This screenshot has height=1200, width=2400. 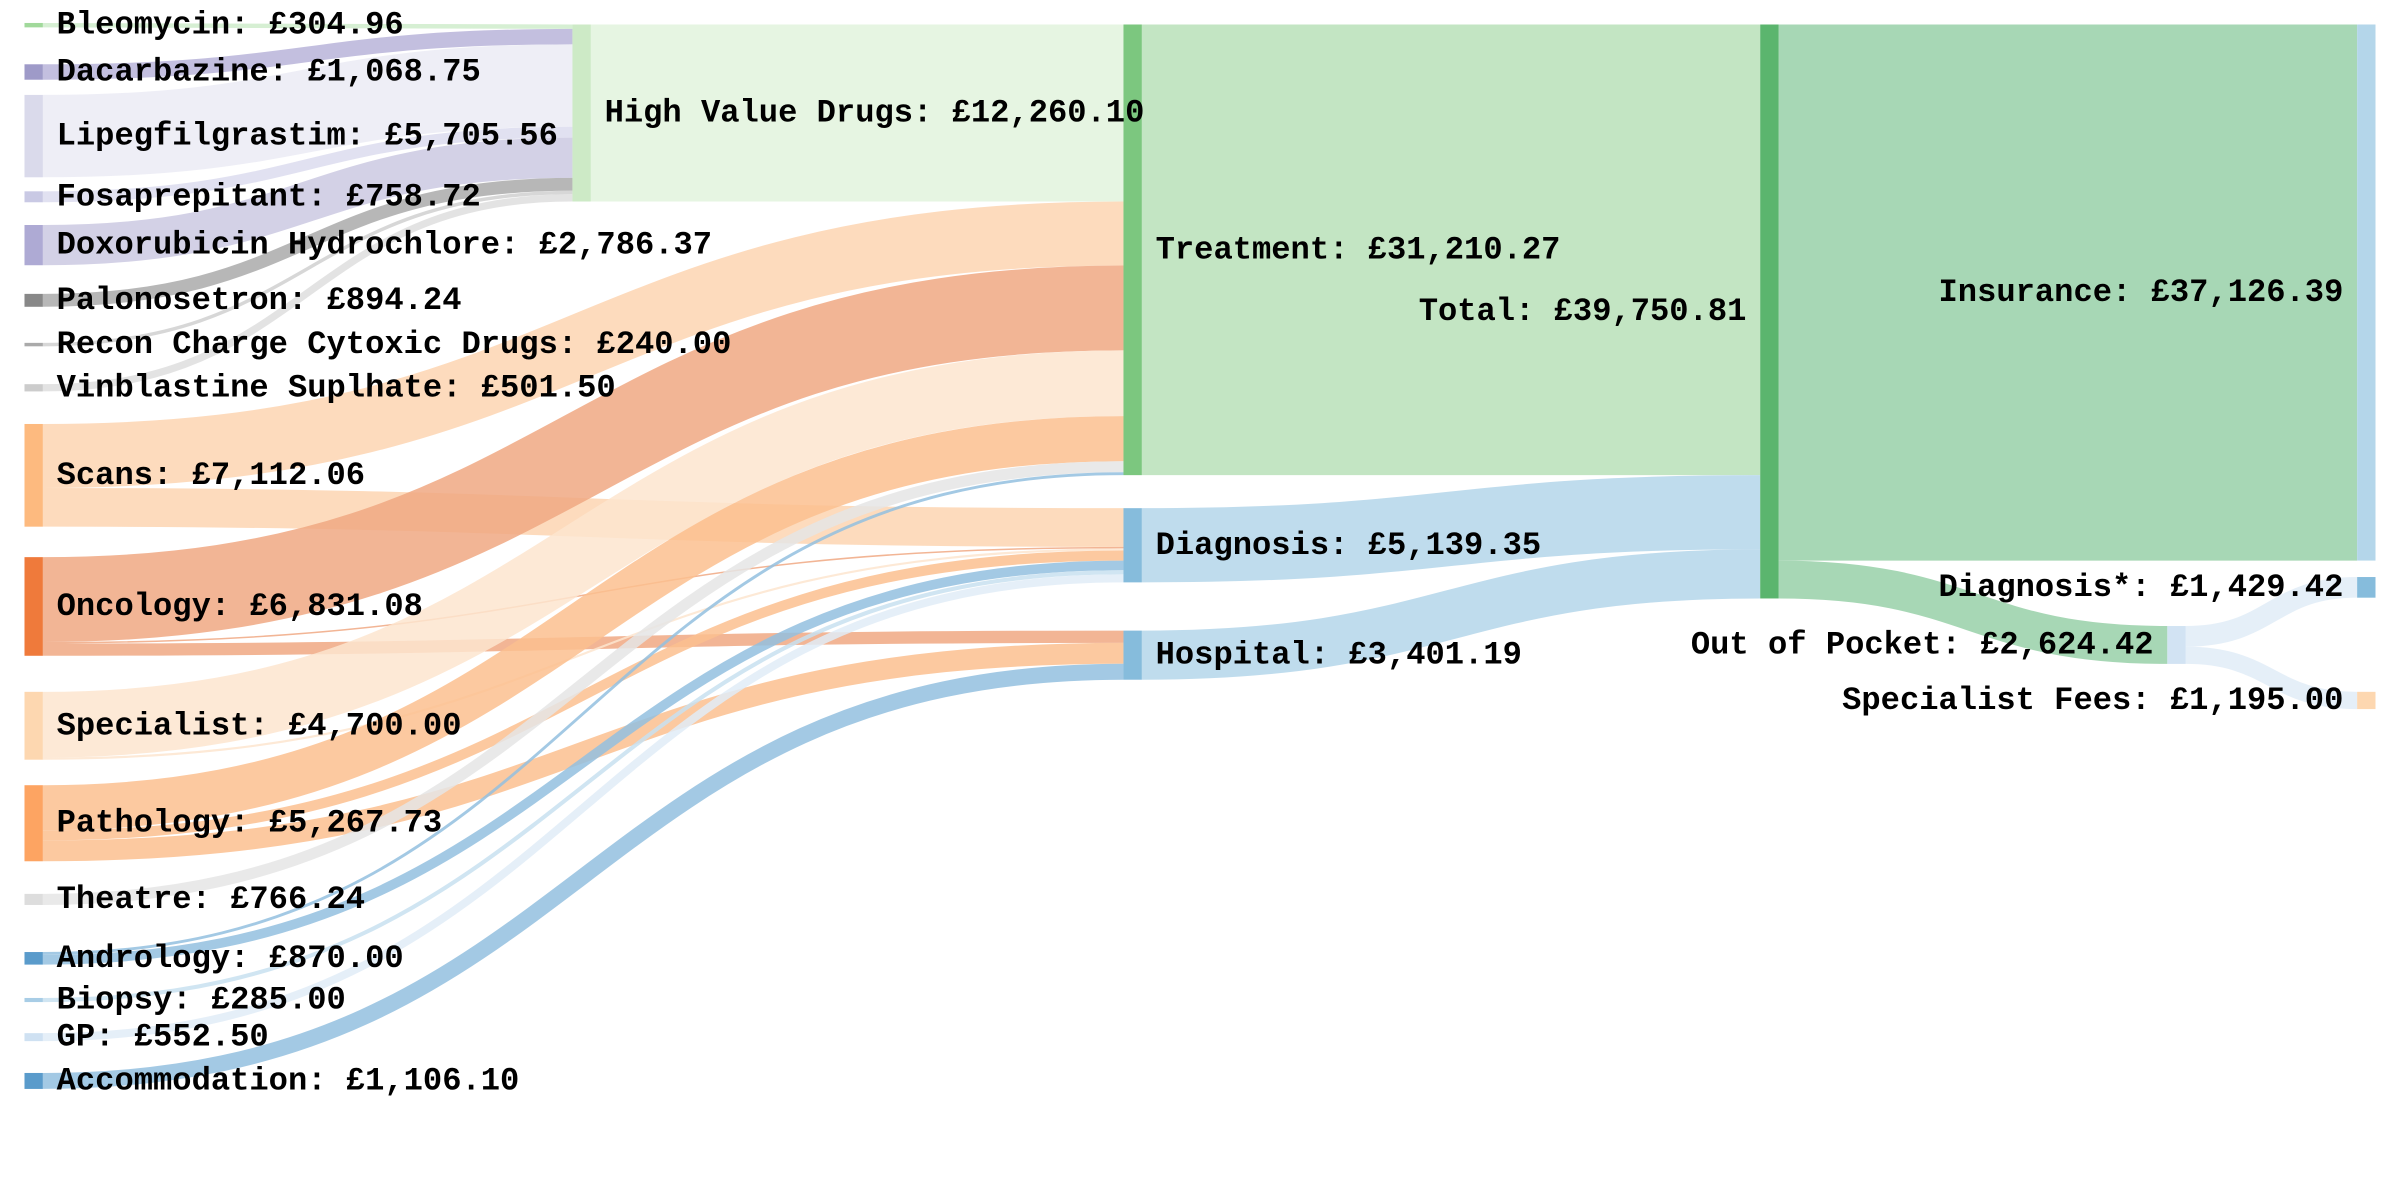 What do you see at coordinates (33, 958) in the screenshot?
I see `node-andrology` at bounding box center [33, 958].